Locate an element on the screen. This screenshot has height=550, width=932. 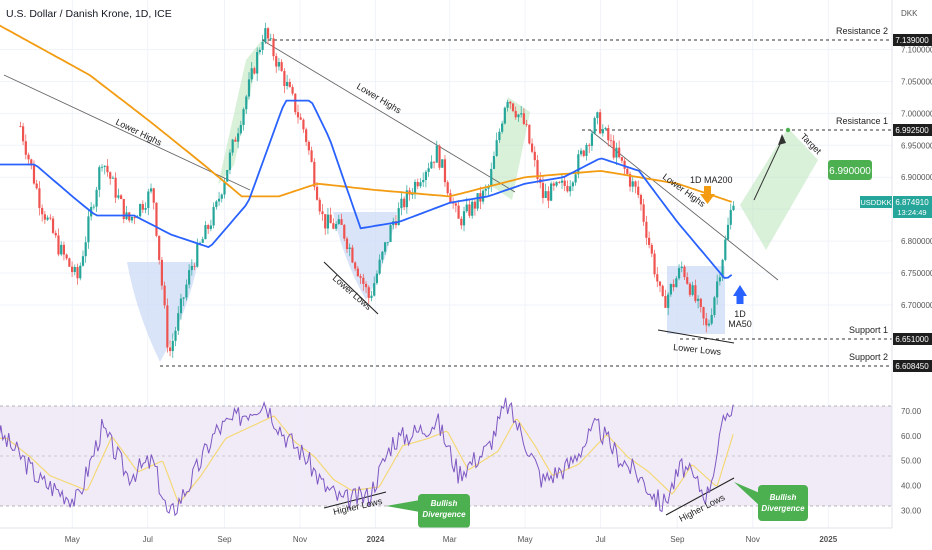
support-2-label: Support 2 is located at coordinates (868, 357).